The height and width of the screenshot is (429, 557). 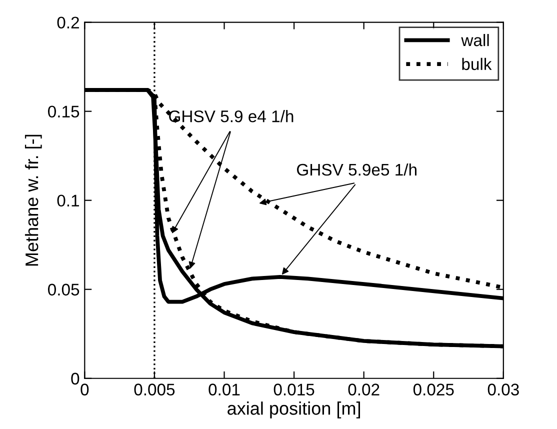 I want to click on y-tick-label: 0, so click(x=75, y=378).